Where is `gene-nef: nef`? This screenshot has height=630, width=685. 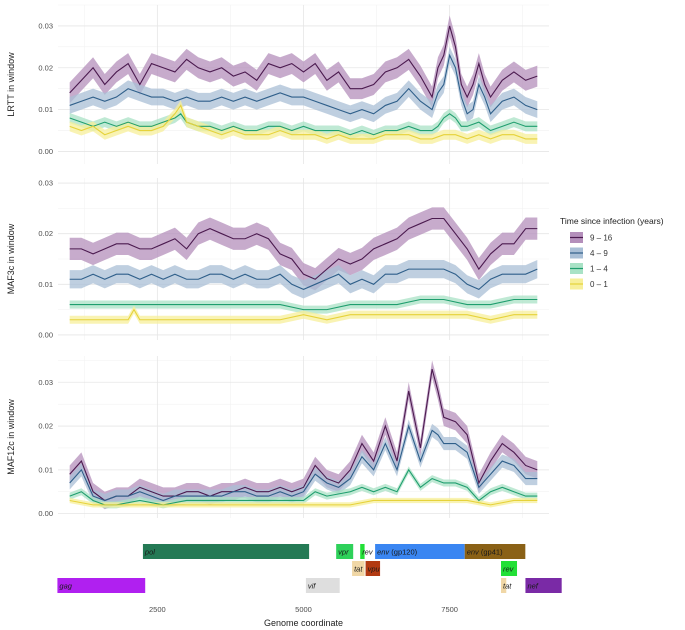
gene-nef: nef is located at coordinates (543, 585).